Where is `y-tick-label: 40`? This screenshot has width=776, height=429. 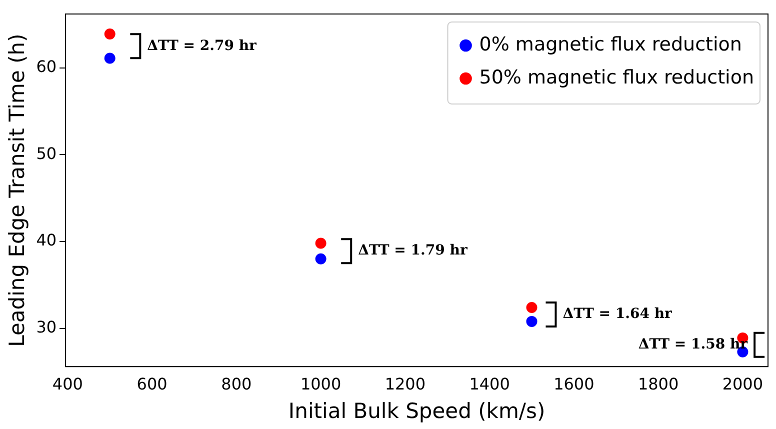
y-tick-label: 40 is located at coordinates (46, 240).